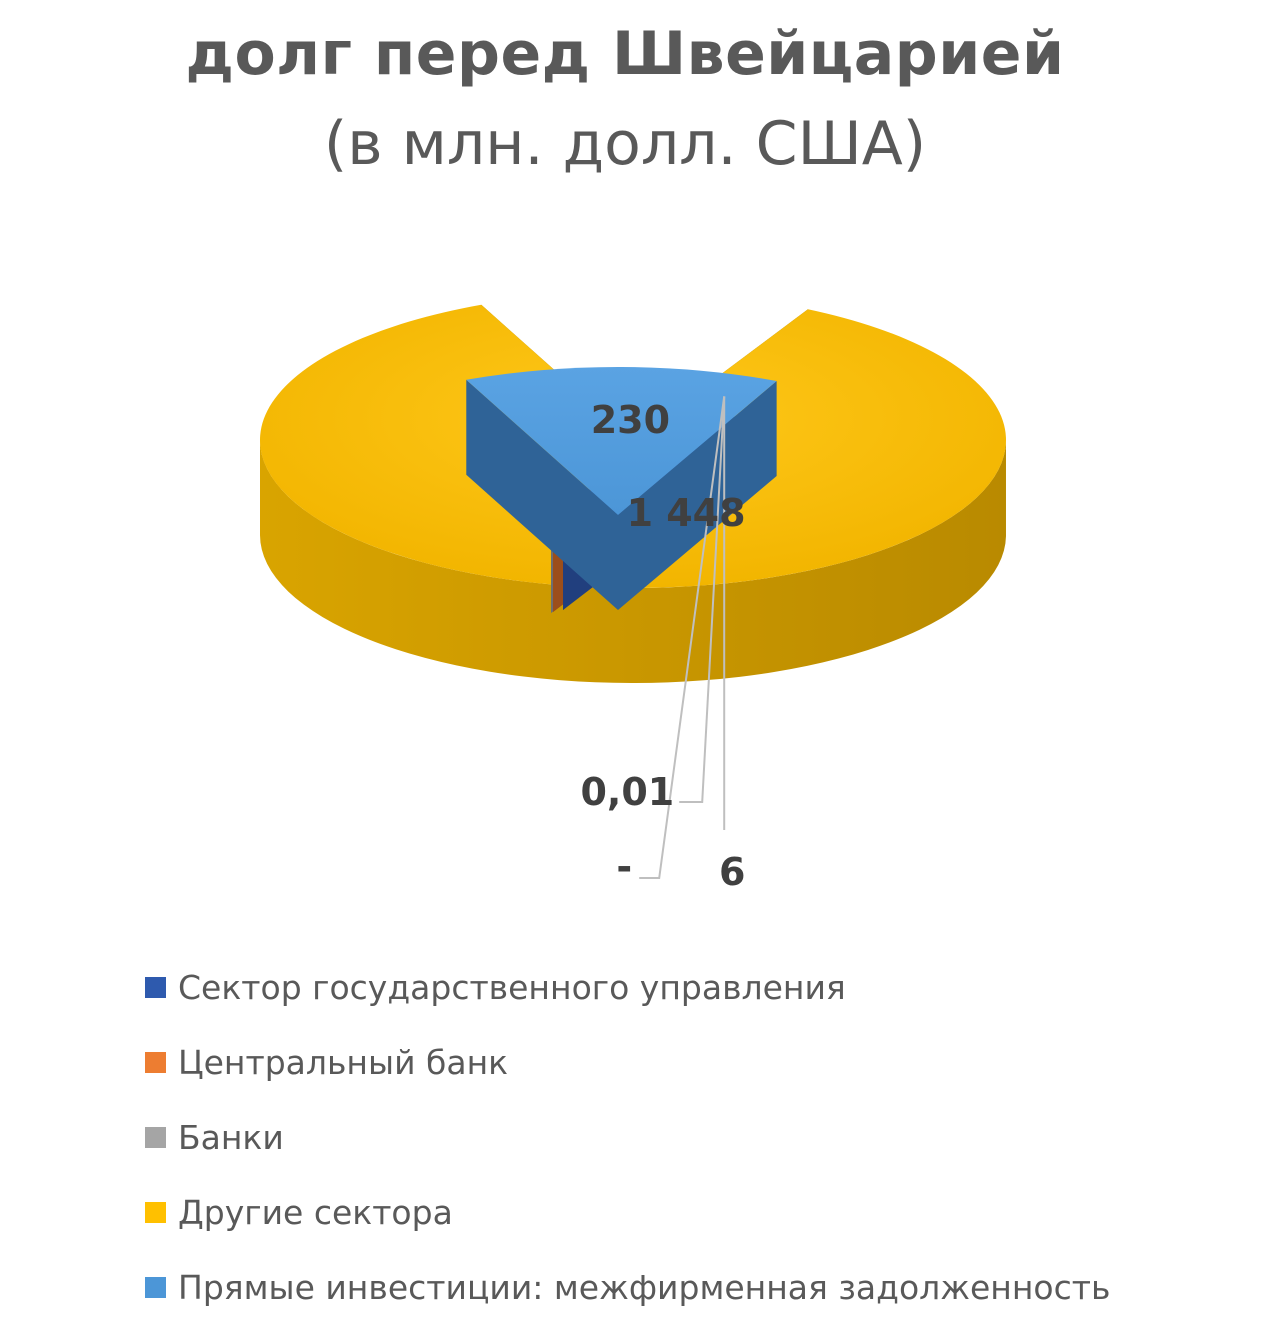  What do you see at coordinates (315, 1212) in the screenshot?
I see `legend-label: Другие сектора` at bounding box center [315, 1212].